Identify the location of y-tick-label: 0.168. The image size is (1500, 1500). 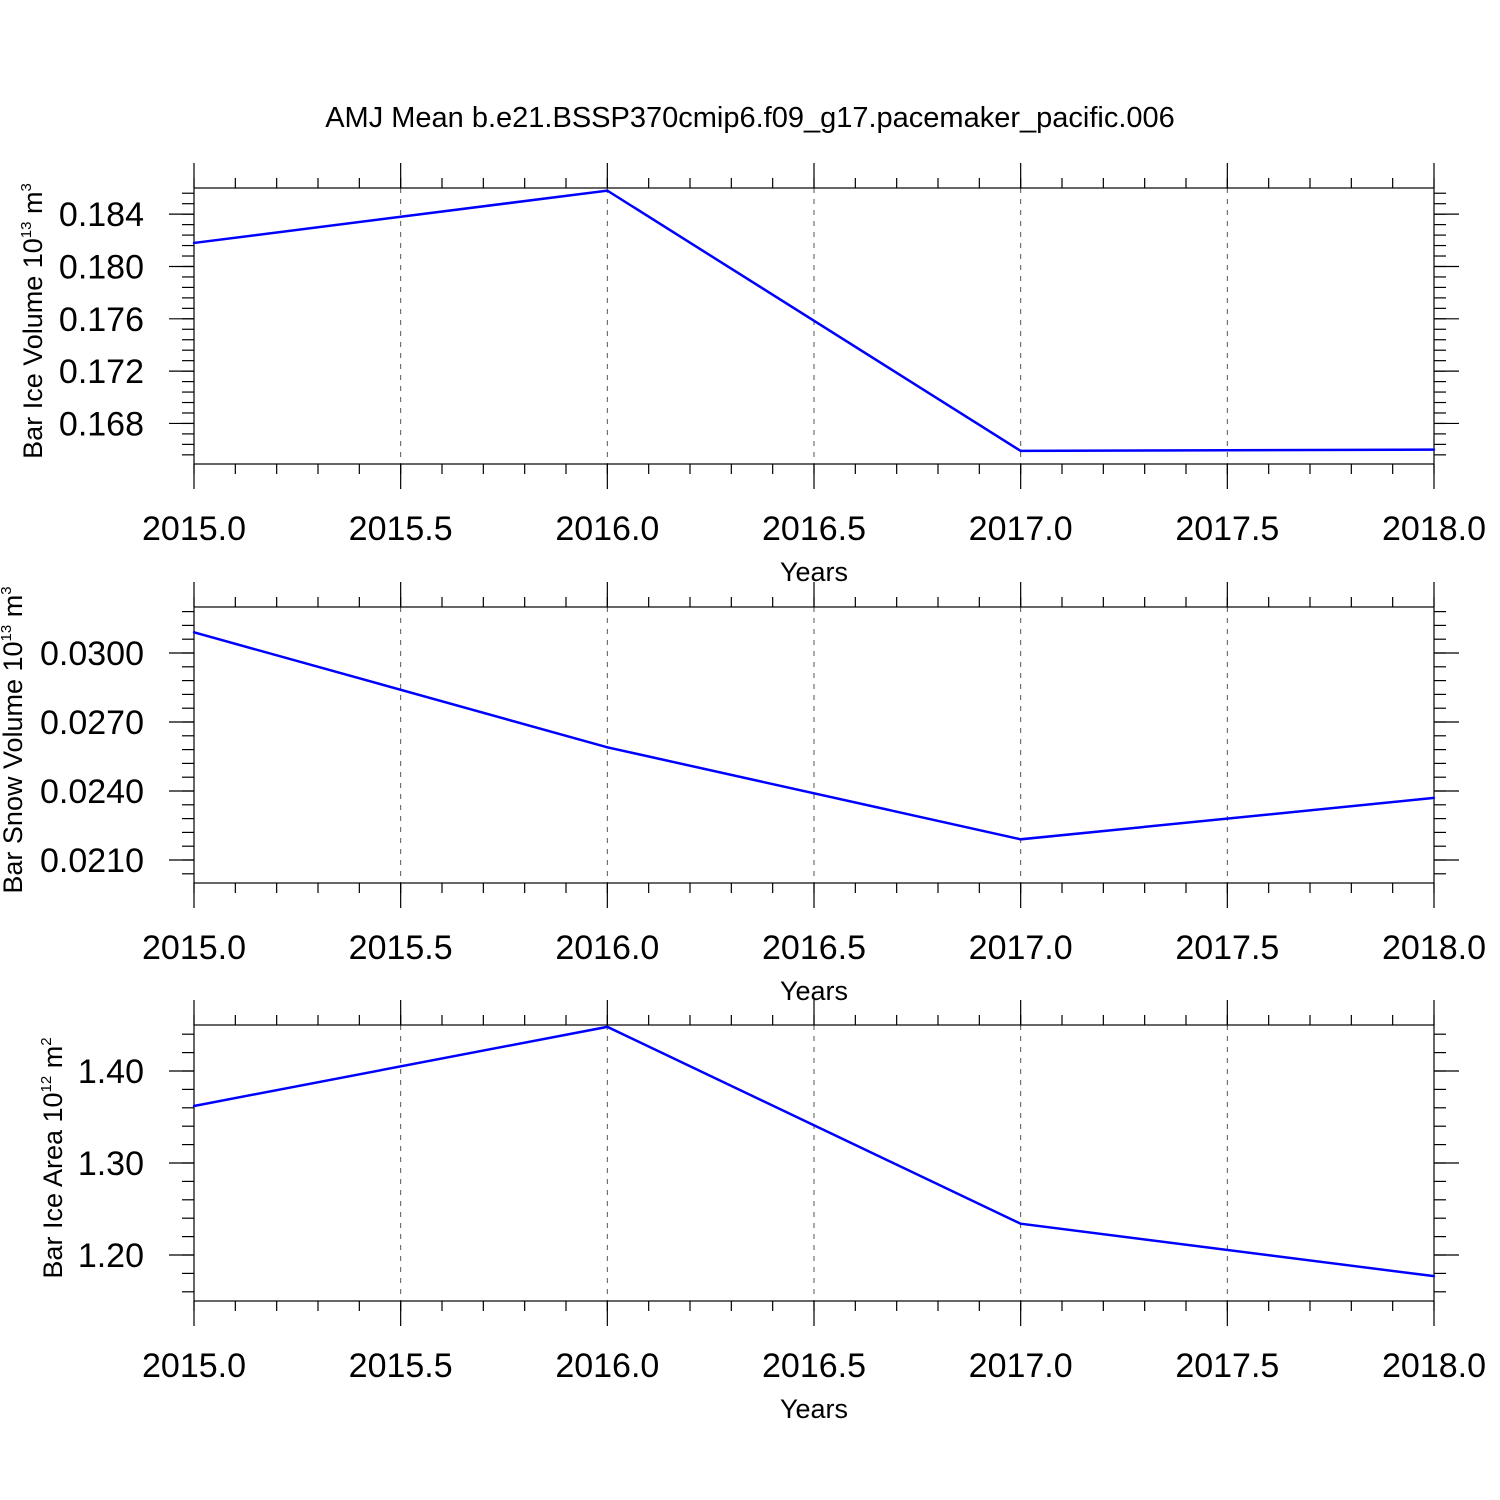
(101, 424).